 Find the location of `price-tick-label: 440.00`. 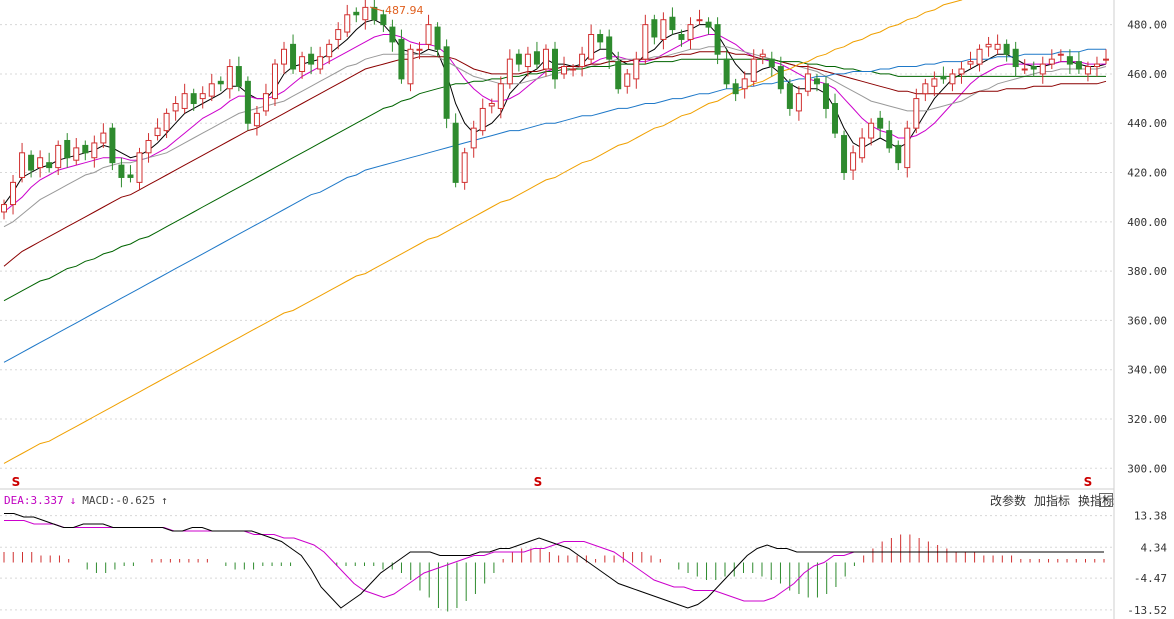

price-tick-label: 440.00 is located at coordinates (1147, 123).